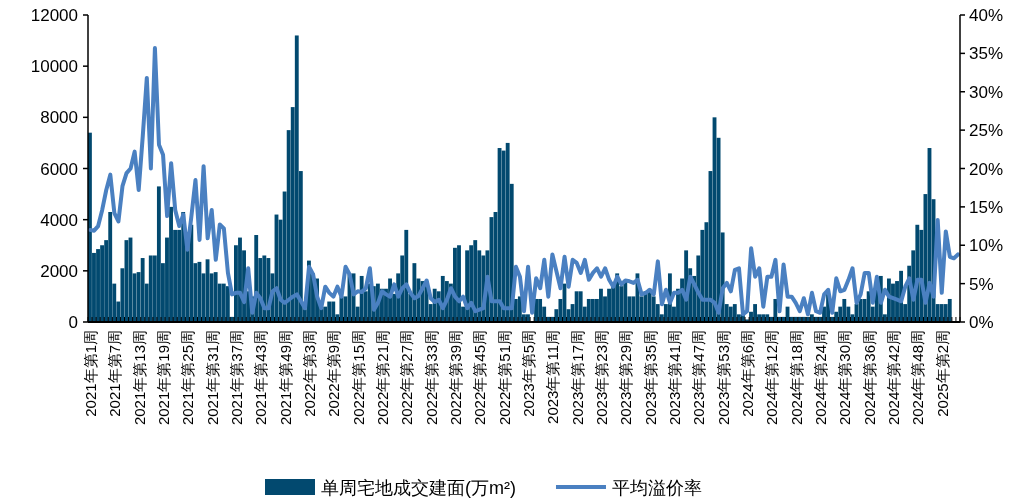  What do you see at coordinates (748, 373) in the screenshot?
I see `x-tick-label: 2024年第6周` at bounding box center [748, 373].